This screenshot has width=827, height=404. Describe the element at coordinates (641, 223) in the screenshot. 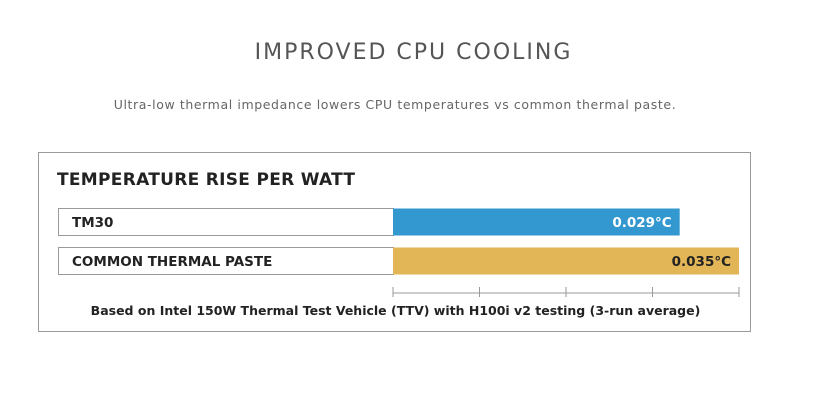

I see `bar-value-label: 0.029°C` at that location.